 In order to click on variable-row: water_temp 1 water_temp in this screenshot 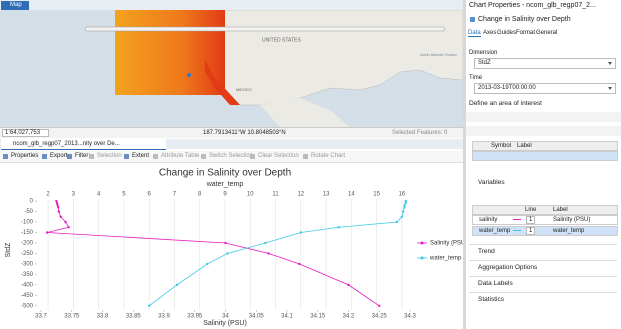, I will do `click(545, 231)`.